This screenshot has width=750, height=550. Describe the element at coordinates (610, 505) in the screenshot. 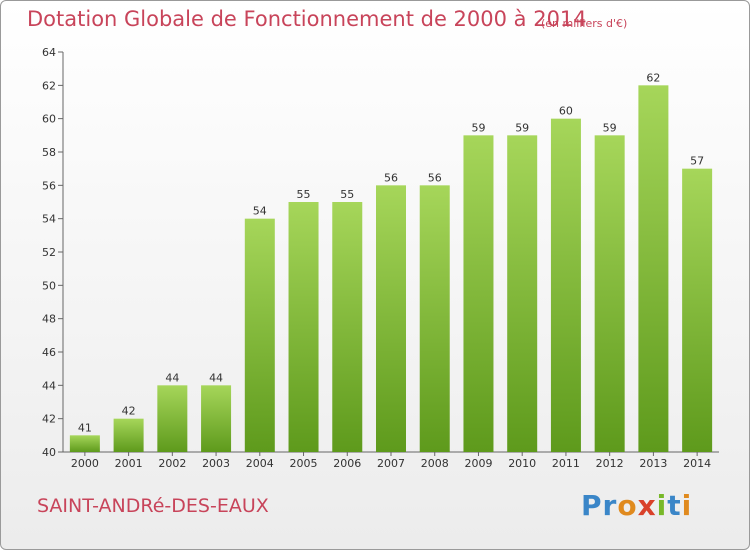

I see `logo-letter: r` at that location.